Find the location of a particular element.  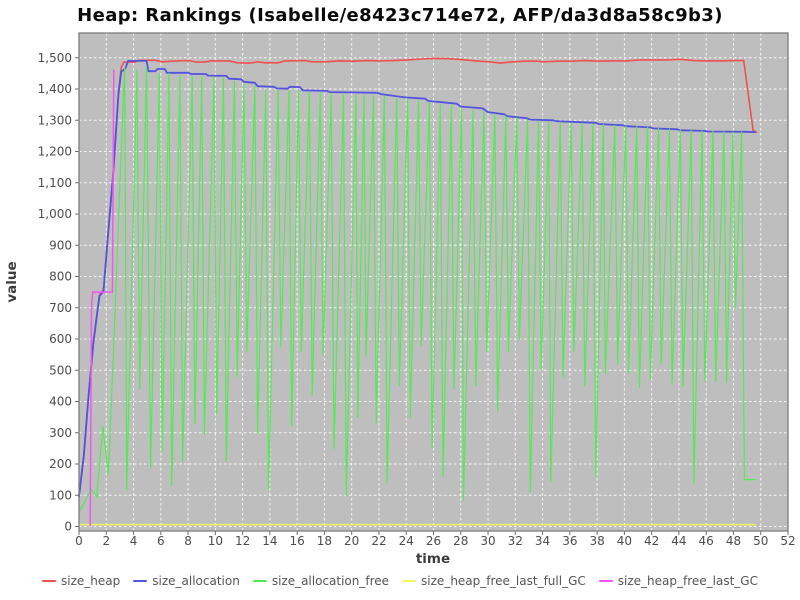

y-tick-label: 0 is located at coordinates (68, 527).